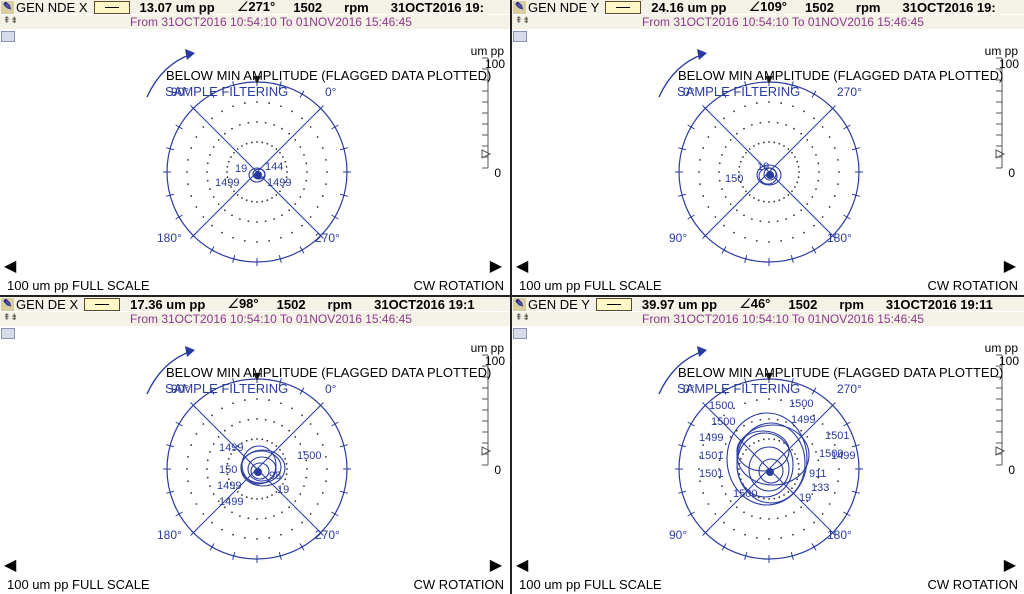 The width and height of the screenshot is (1024, 594). I want to click on channel-name: GEN NDE X, so click(52, 7).